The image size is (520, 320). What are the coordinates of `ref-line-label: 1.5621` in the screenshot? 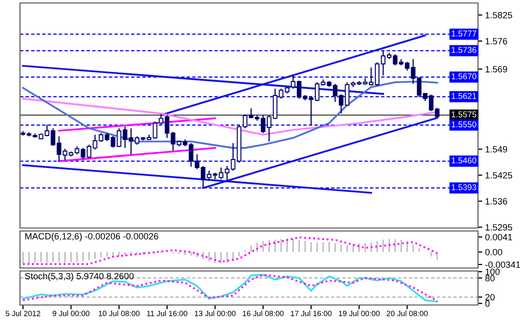 It's located at (464, 96).